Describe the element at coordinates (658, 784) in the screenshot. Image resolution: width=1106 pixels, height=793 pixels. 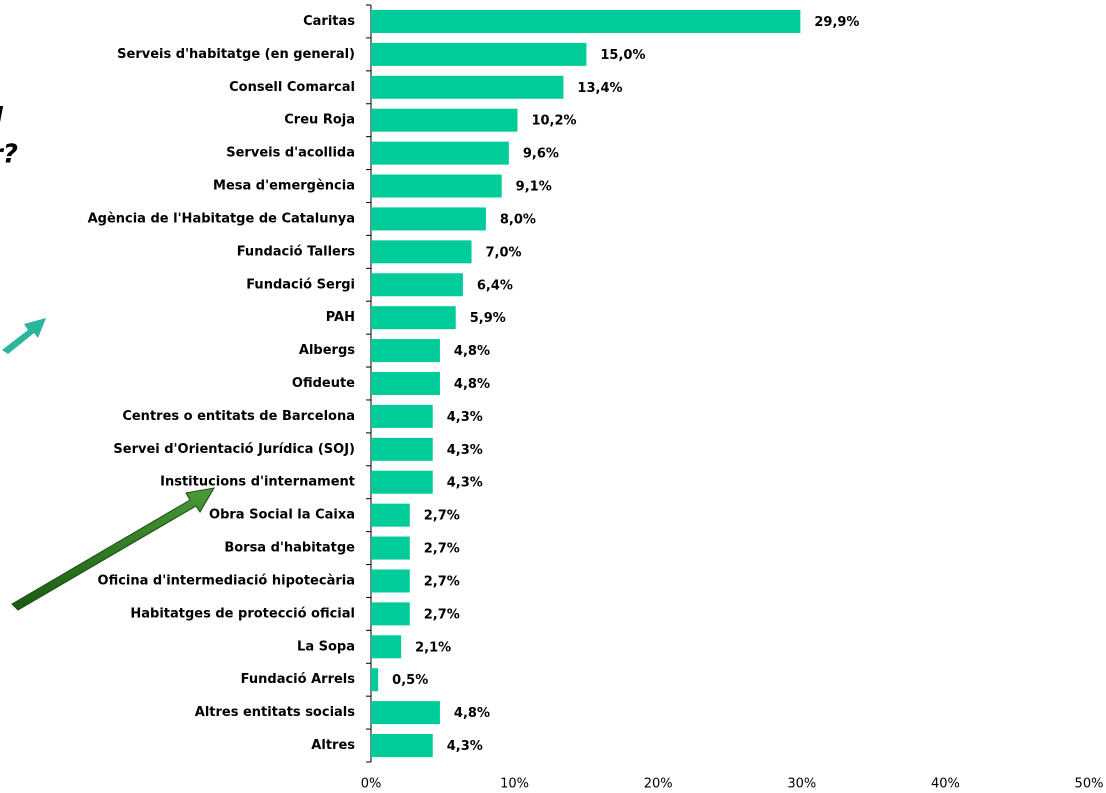
I see `x-tick-label: 20%` at that location.